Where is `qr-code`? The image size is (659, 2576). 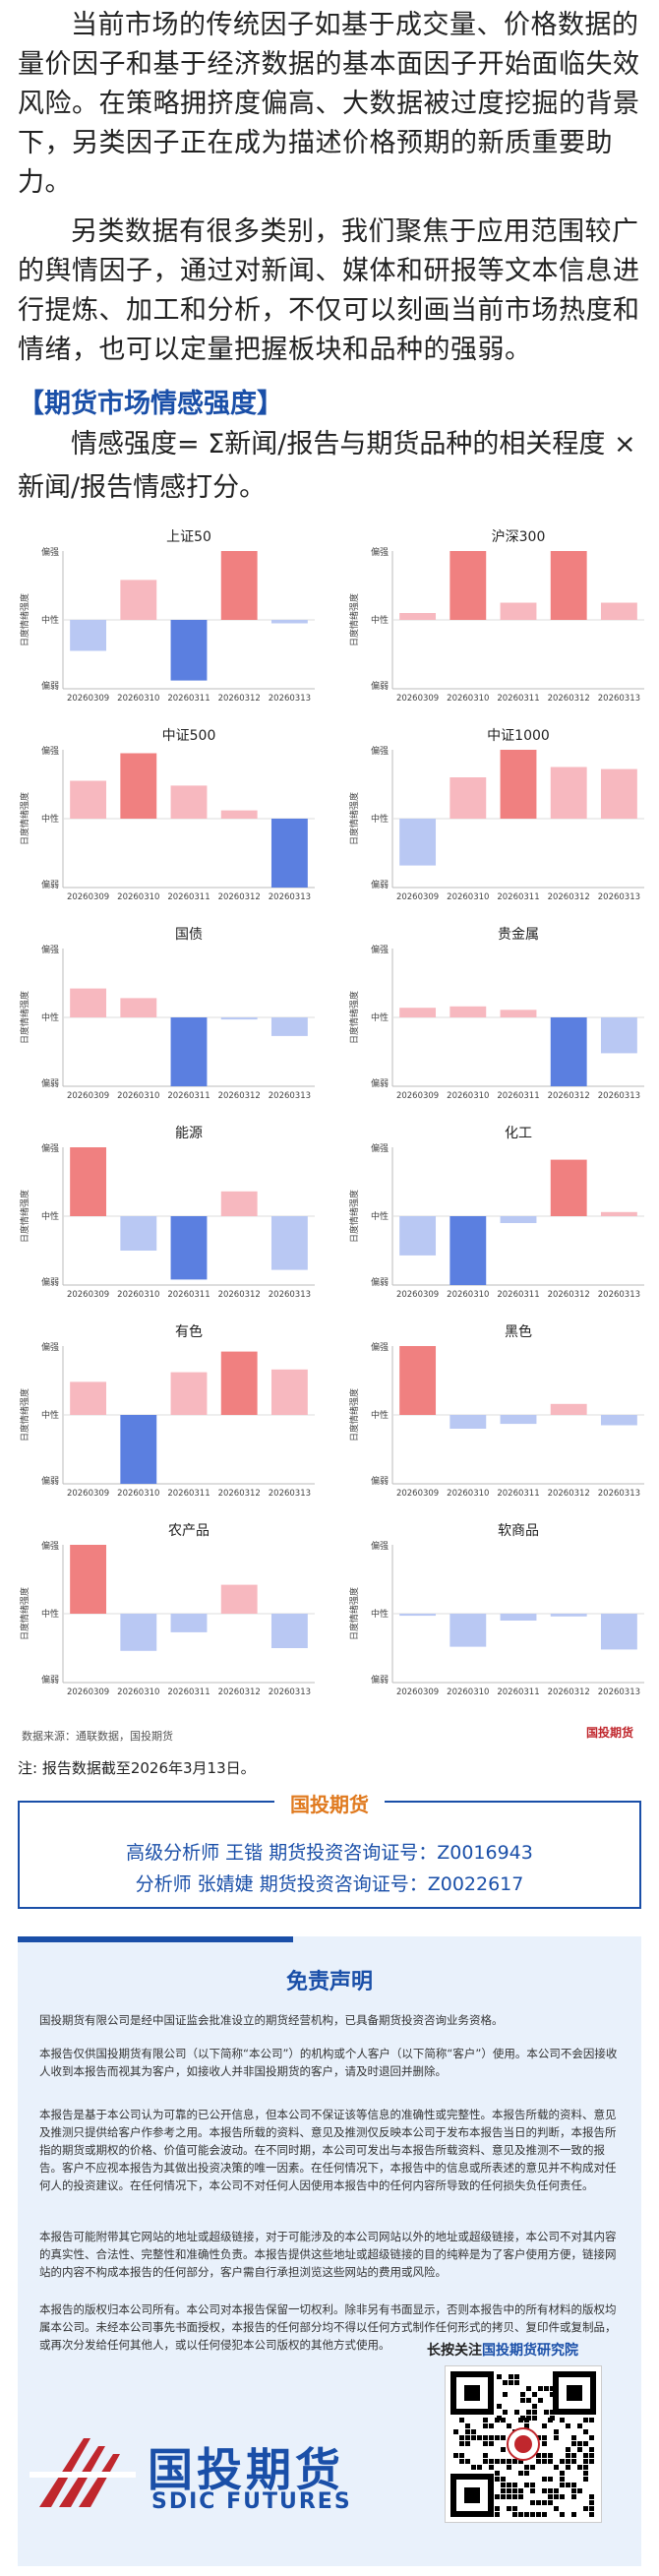
qr-code is located at coordinates (523, 2444).